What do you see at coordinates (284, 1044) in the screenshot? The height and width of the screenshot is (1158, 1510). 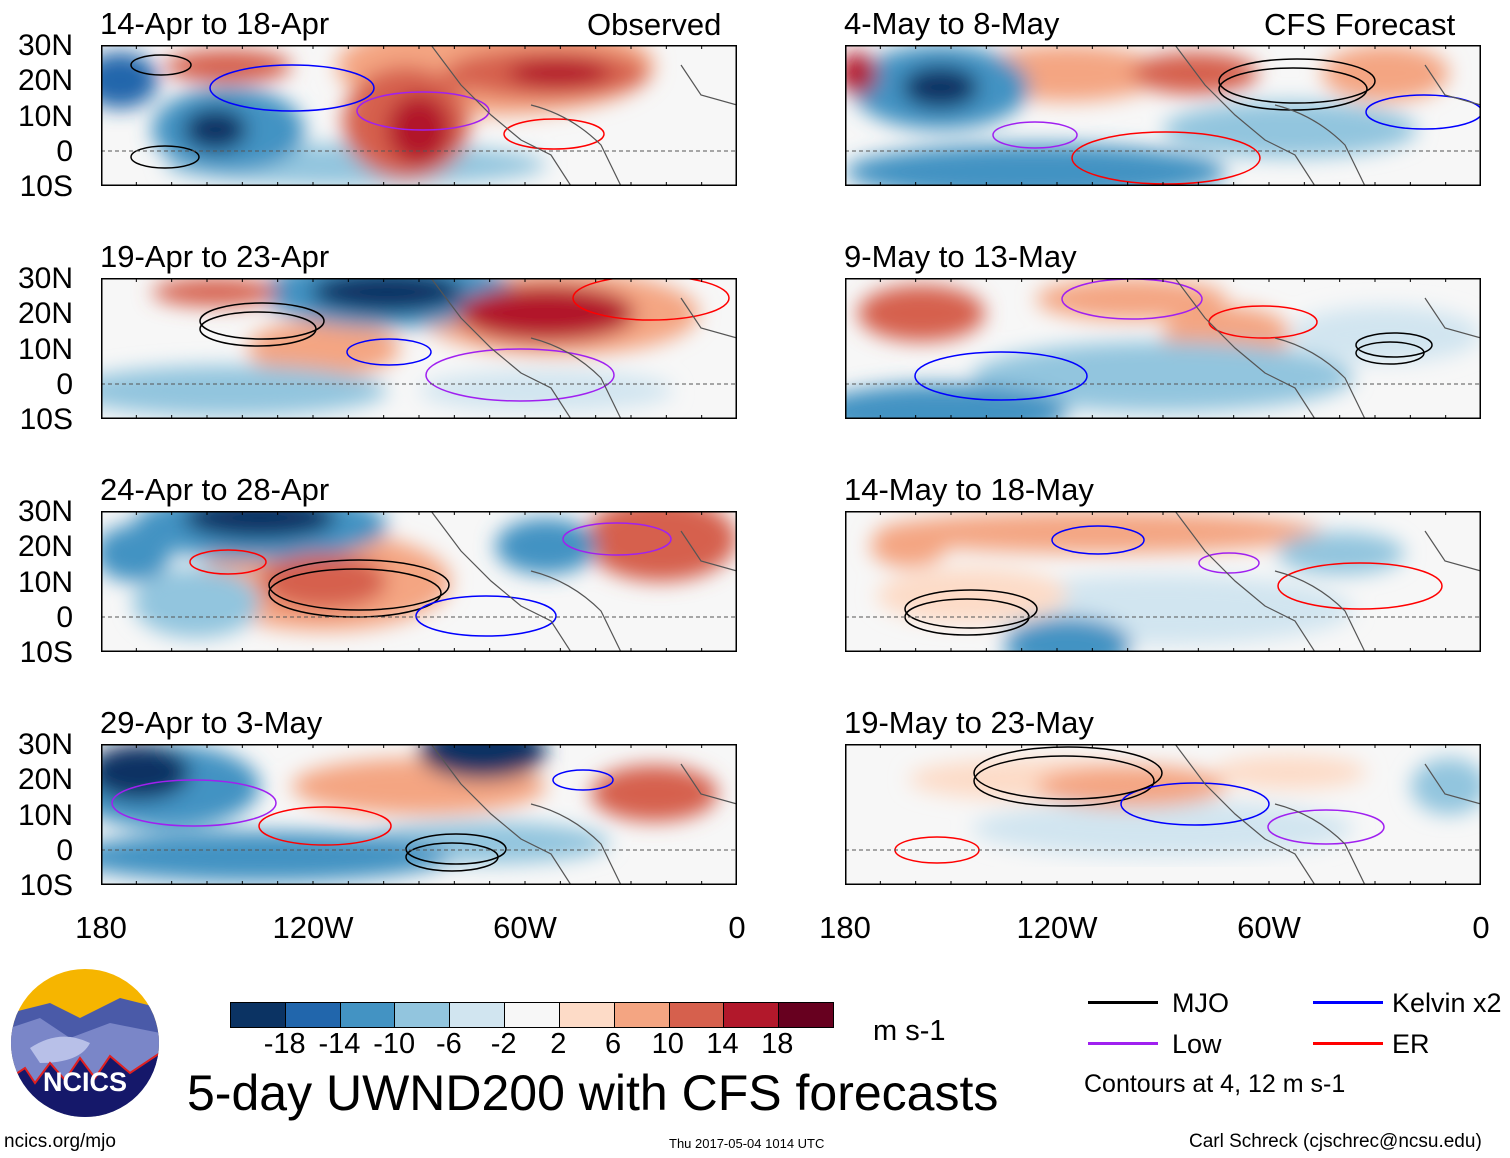 I see `colorbar-label: -18` at bounding box center [284, 1044].